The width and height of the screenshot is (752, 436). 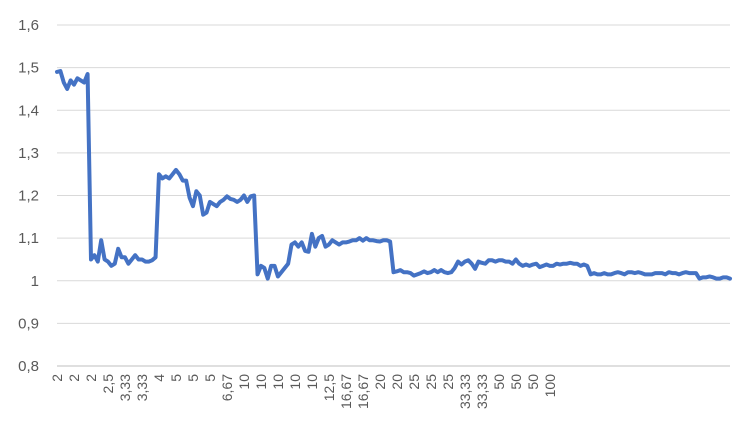 I want to click on x-tick-label: 4, so click(x=159, y=378).